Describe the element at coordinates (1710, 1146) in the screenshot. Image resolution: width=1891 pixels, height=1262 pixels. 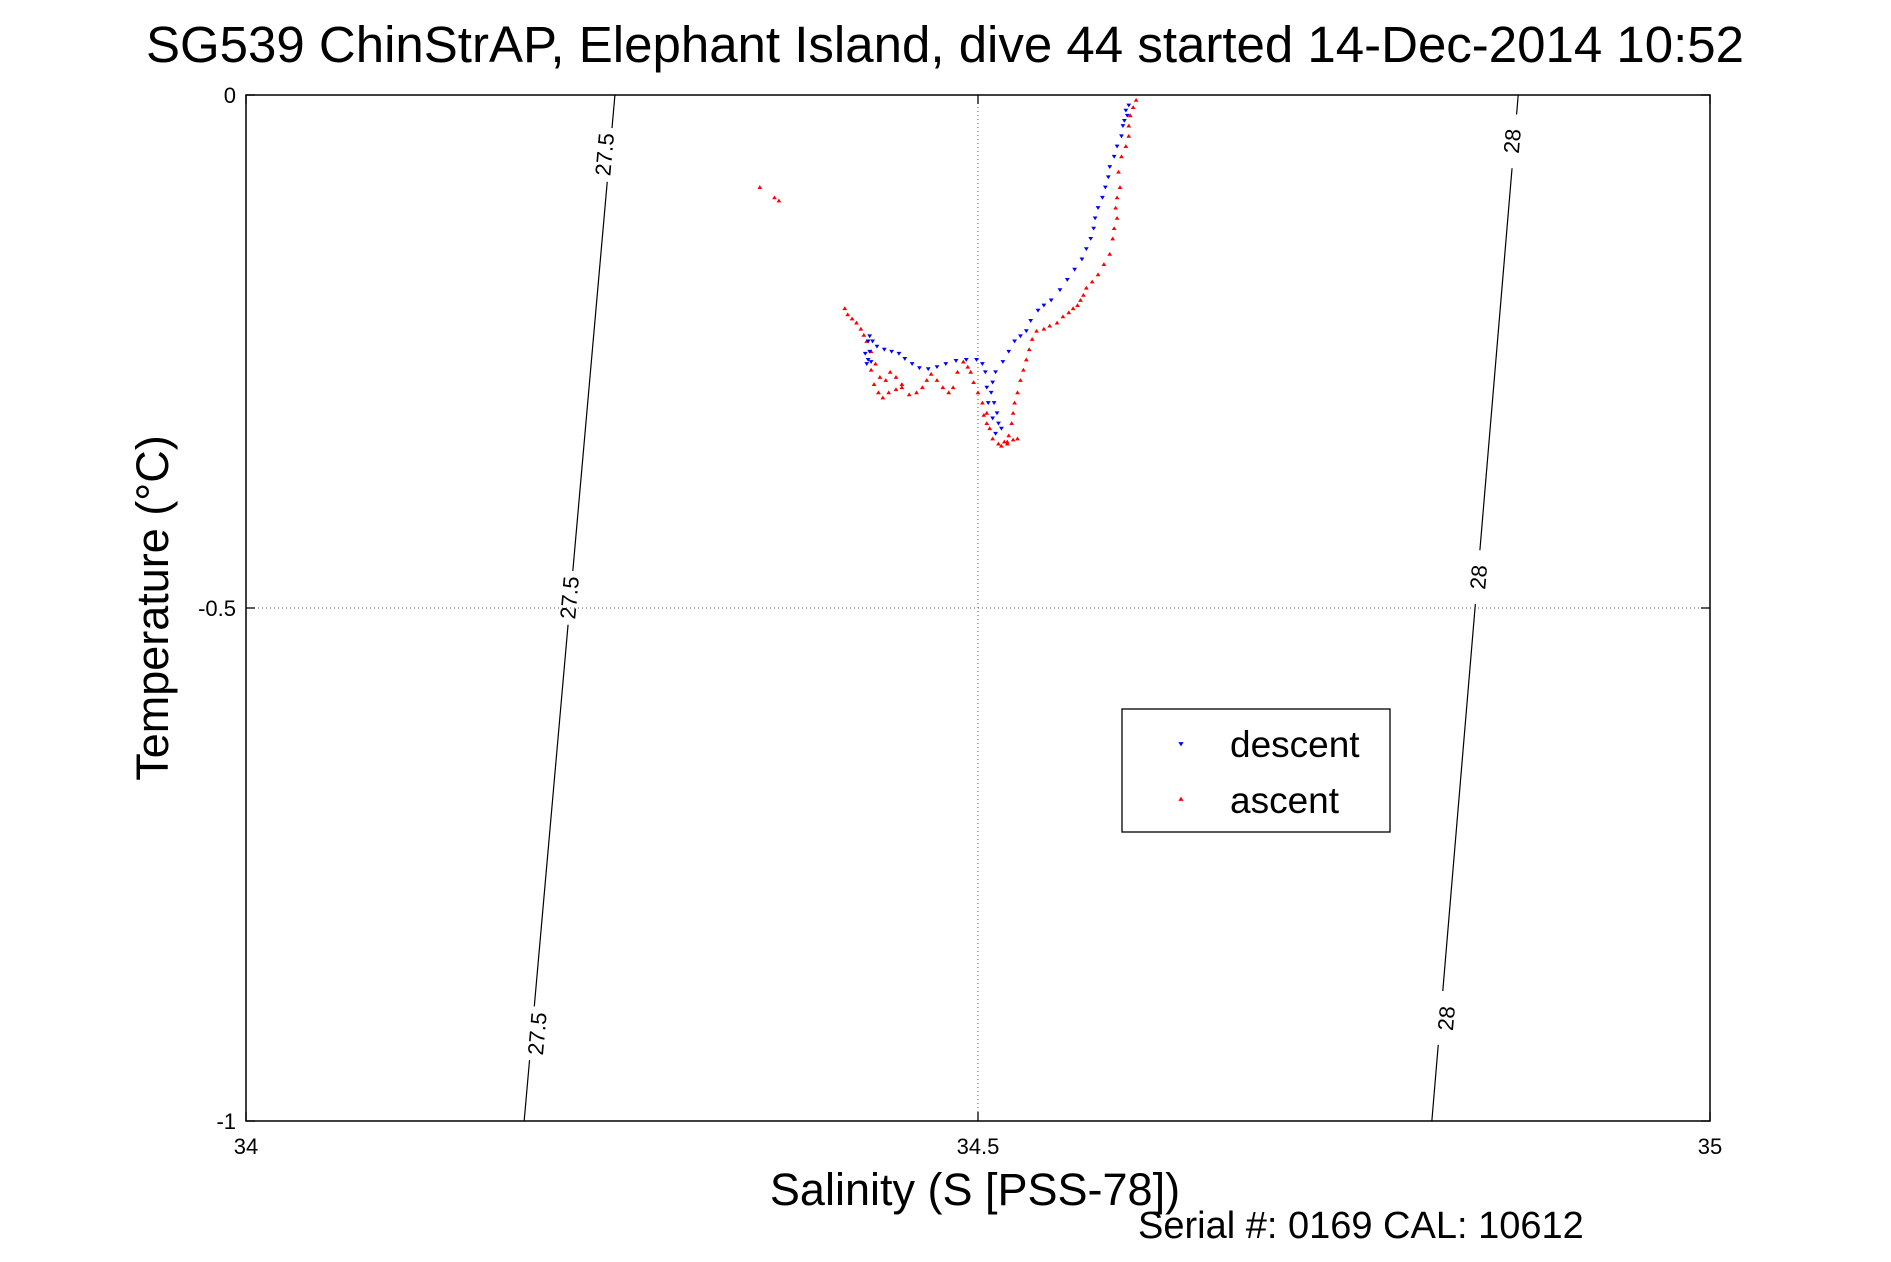
I see `x-tick-label: 35` at that location.